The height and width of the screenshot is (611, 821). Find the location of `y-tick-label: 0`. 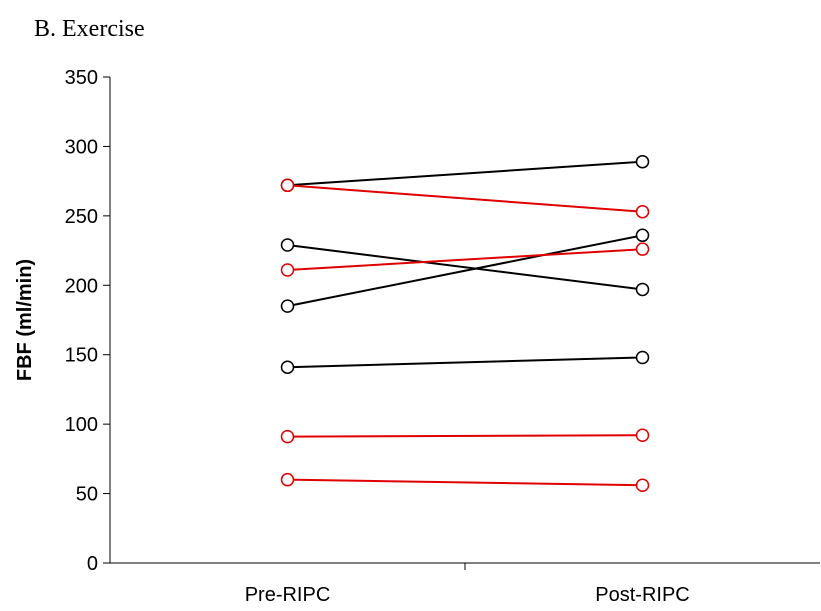

y-tick-label: 0 is located at coordinates (92, 564).